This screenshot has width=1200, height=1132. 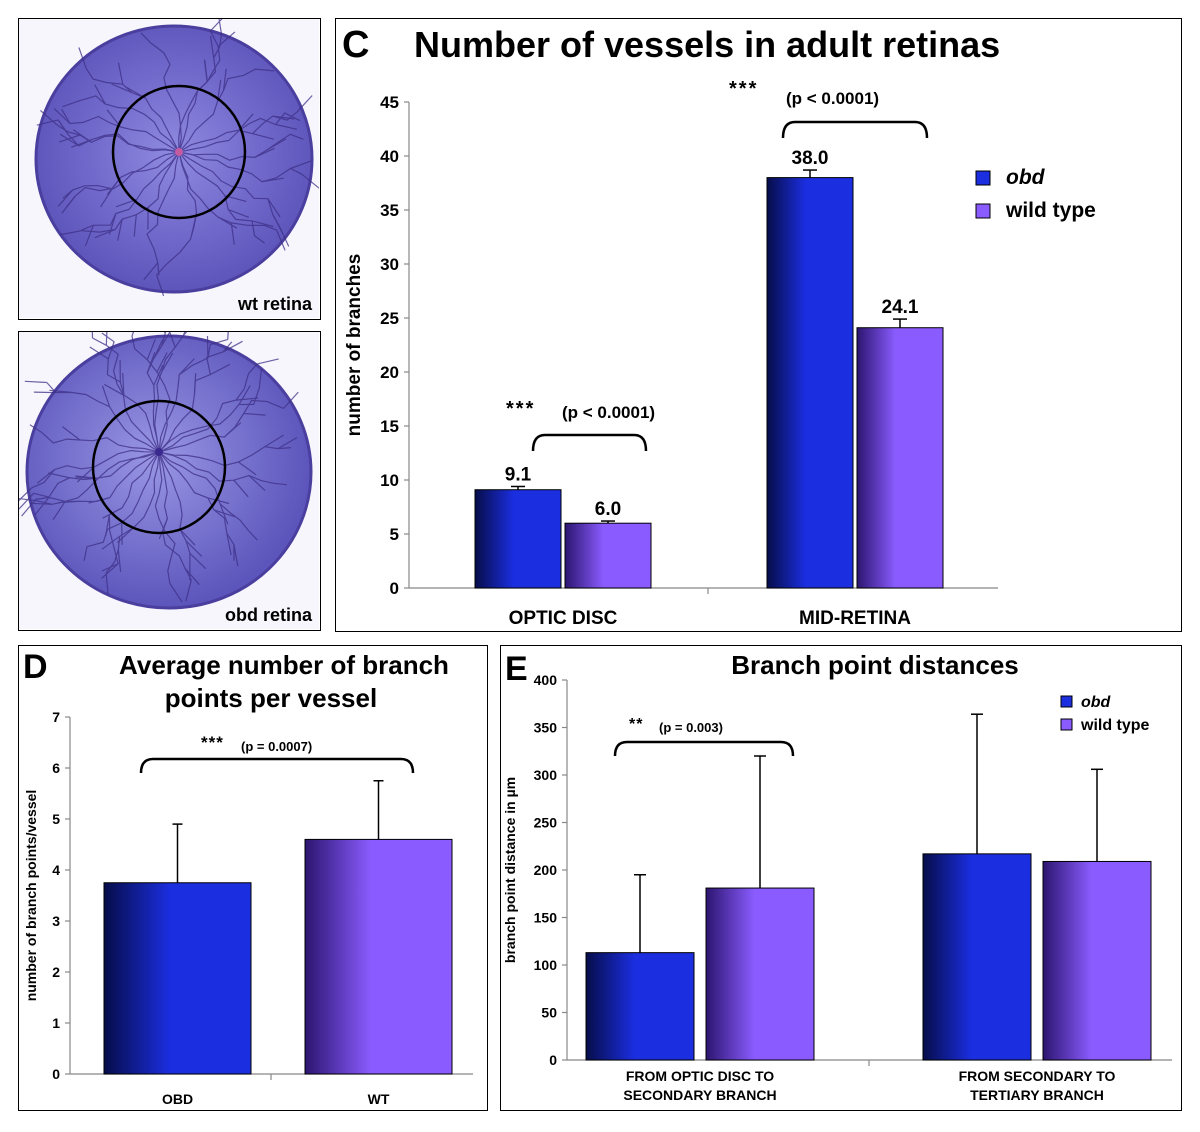 What do you see at coordinates (389, 264) in the screenshot?
I see `chart-c-y-tick-label: 30` at bounding box center [389, 264].